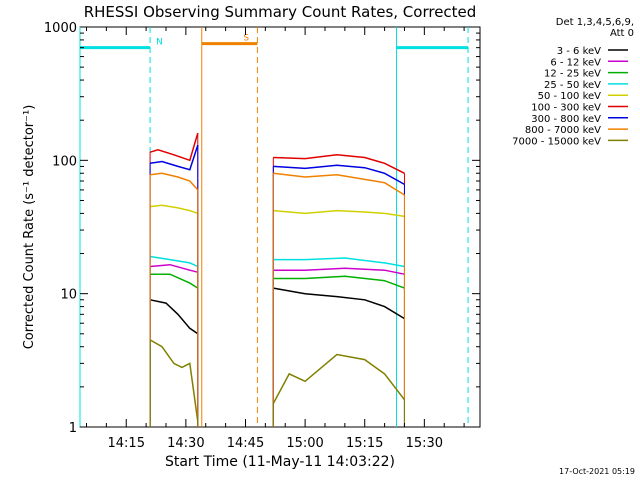 Image resolution: width=640 pixels, height=480 pixels. What do you see at coordinates (185, 443) in the screenshot?
I see `x-tick-label: 14:30` at bounding box center [185, 443].